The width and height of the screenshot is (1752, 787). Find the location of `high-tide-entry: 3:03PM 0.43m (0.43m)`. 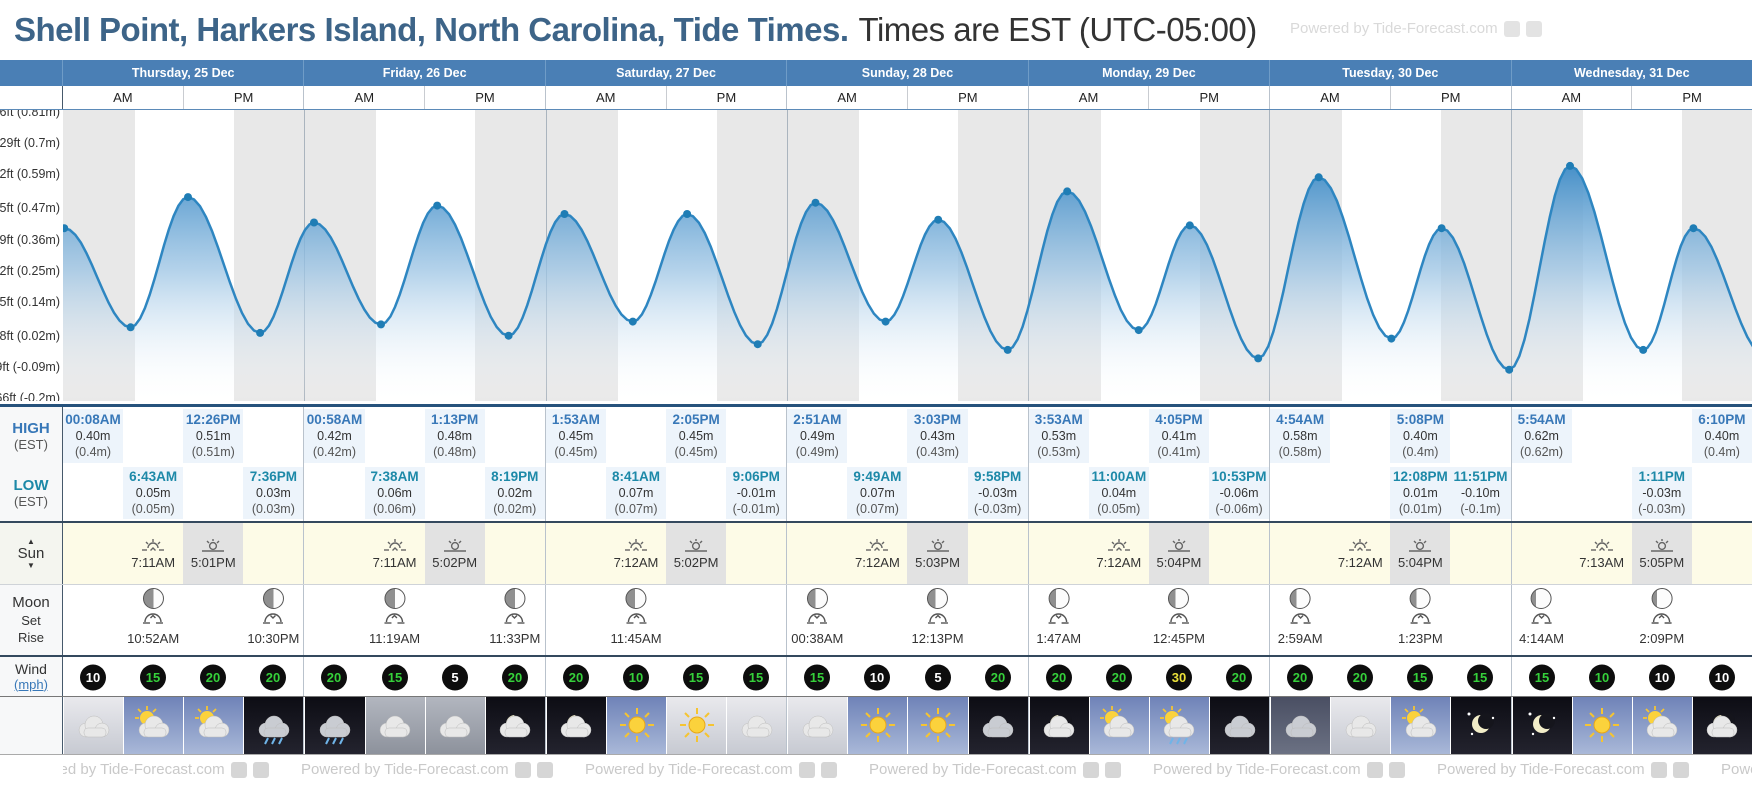

high-tide-entry: 3:03PM 0.43m (0.43m) is located at coordinates (937, 436).